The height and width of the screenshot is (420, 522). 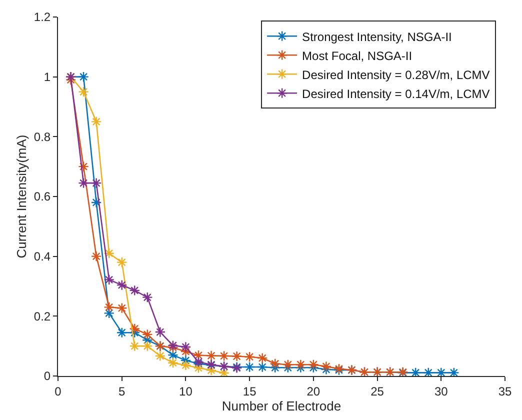 I want to click on x-tick-label: 25, so click(x=377, y=391).